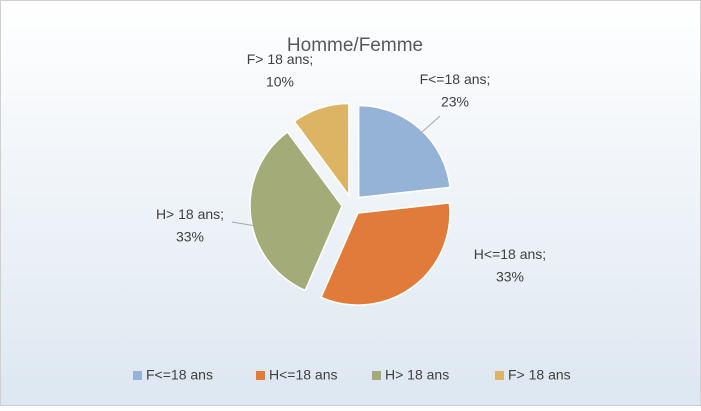 The height and width of the screenshot is (411, 701). What do you see at coordinates (455, 102) in the screenshot?
I see `data-label-value: 23%` at bounding box center [455, 102].